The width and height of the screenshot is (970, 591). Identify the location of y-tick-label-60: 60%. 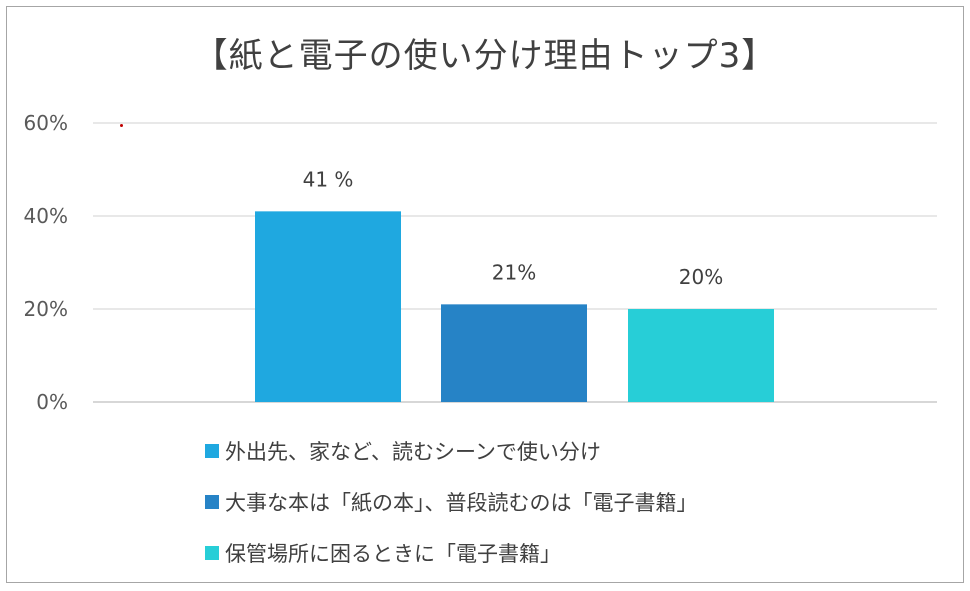
(46, 123).